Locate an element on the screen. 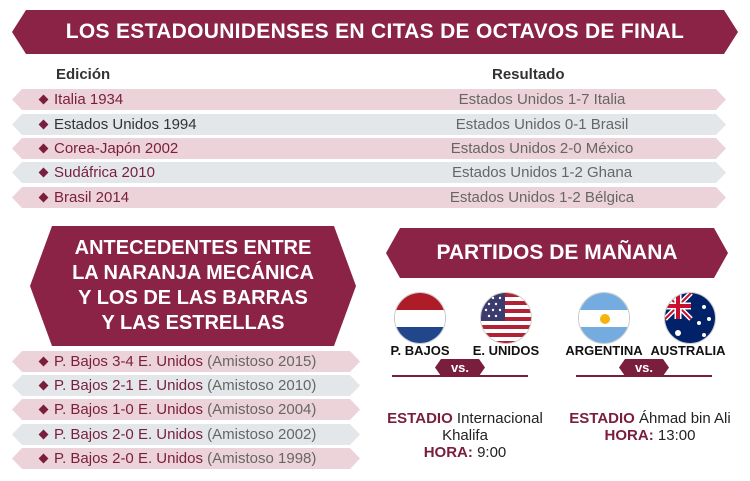 The height and width of the screenshot is (481, 750). team-away: E. UNIDOS is located at coordinates (506, 350).